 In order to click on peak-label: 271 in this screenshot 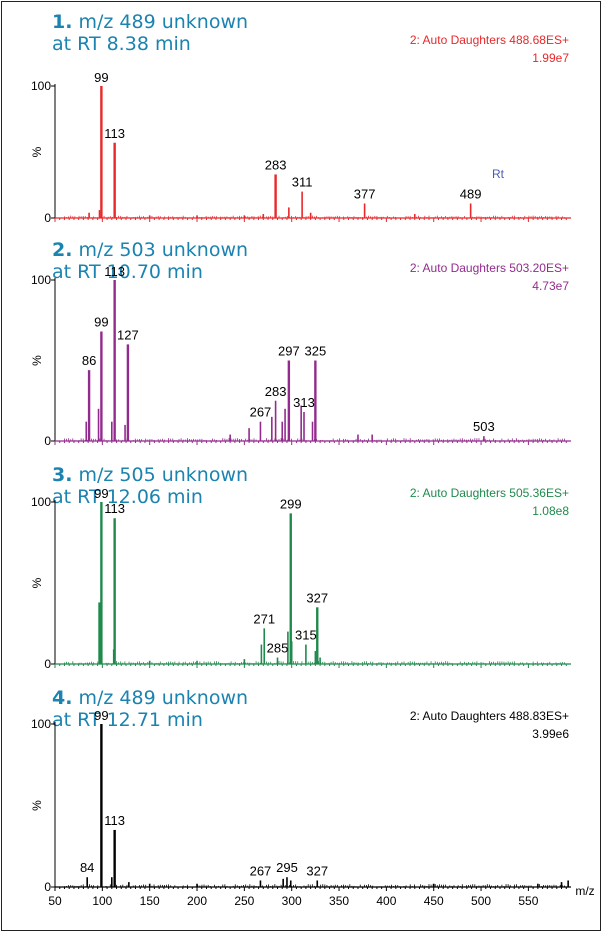, I will do `click(264, 618)`.